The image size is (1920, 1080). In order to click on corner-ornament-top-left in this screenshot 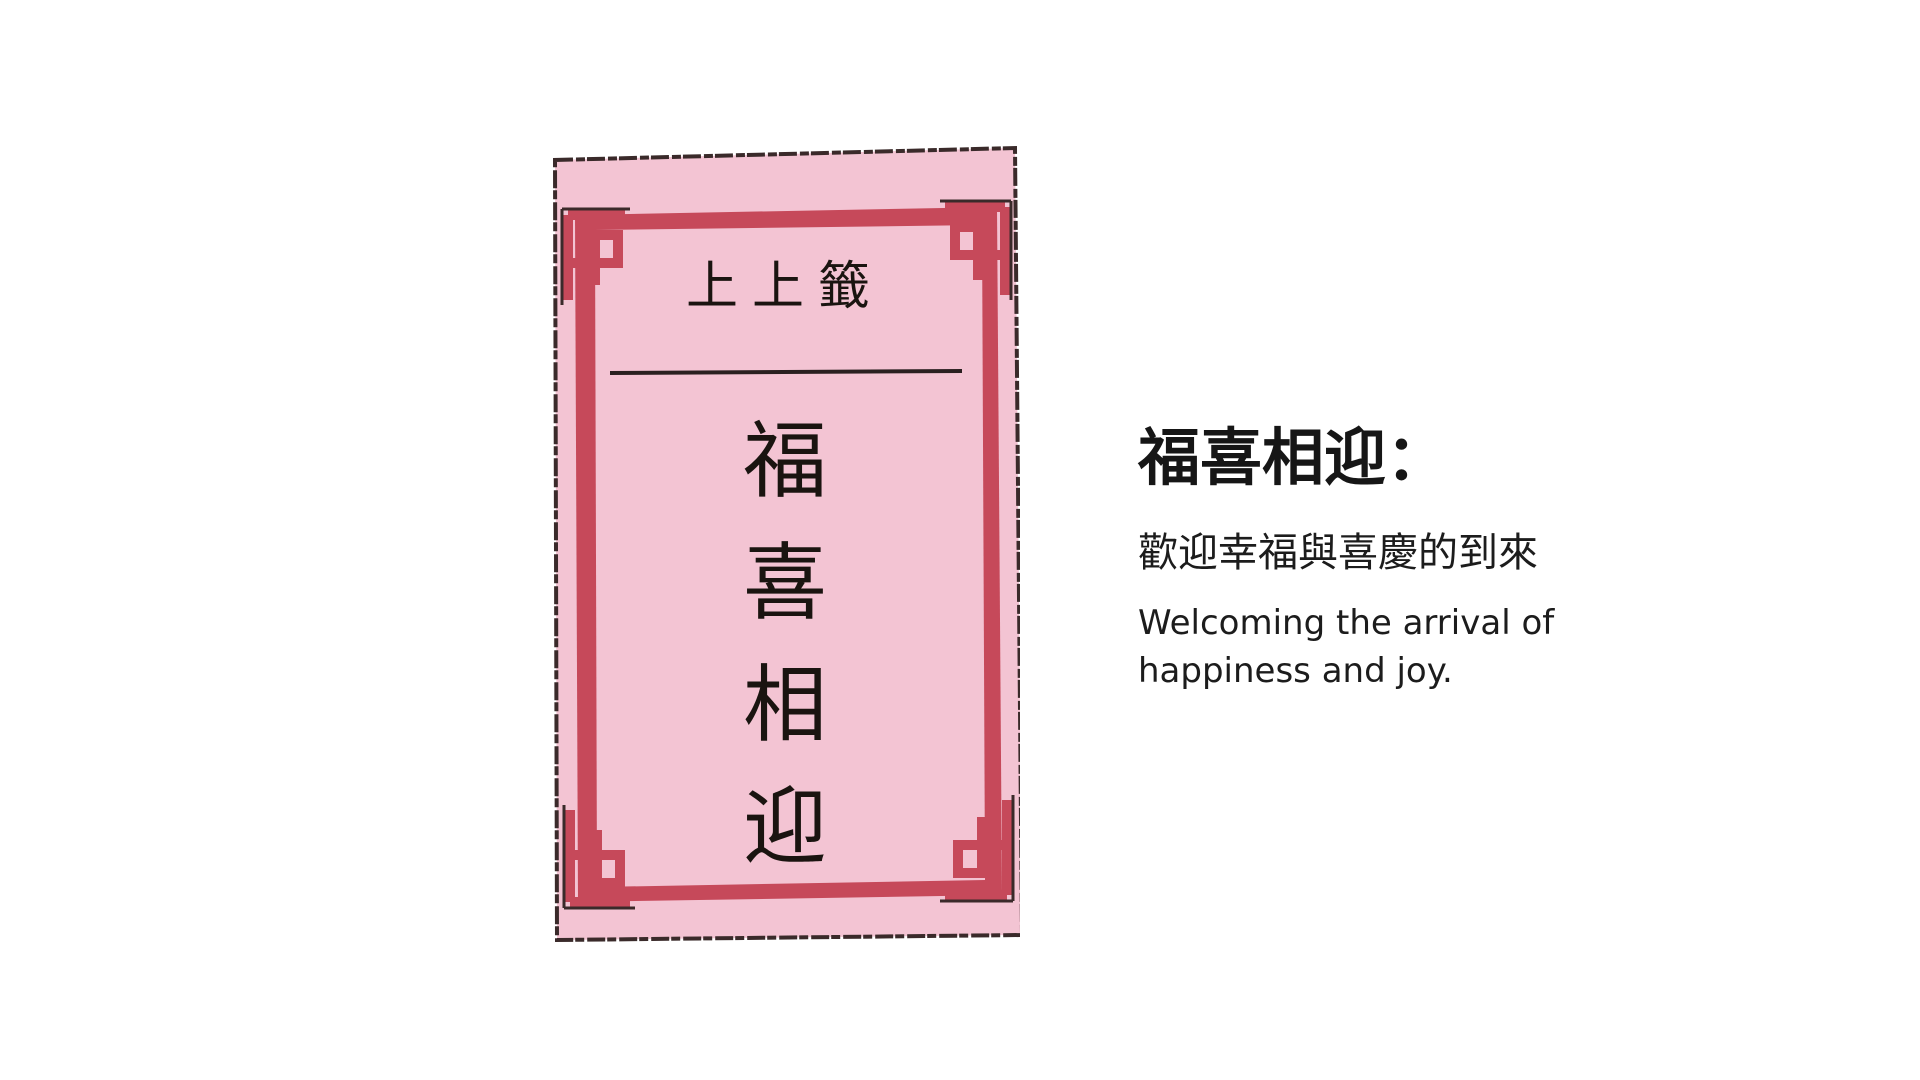, I will do `click(594, 255)`.